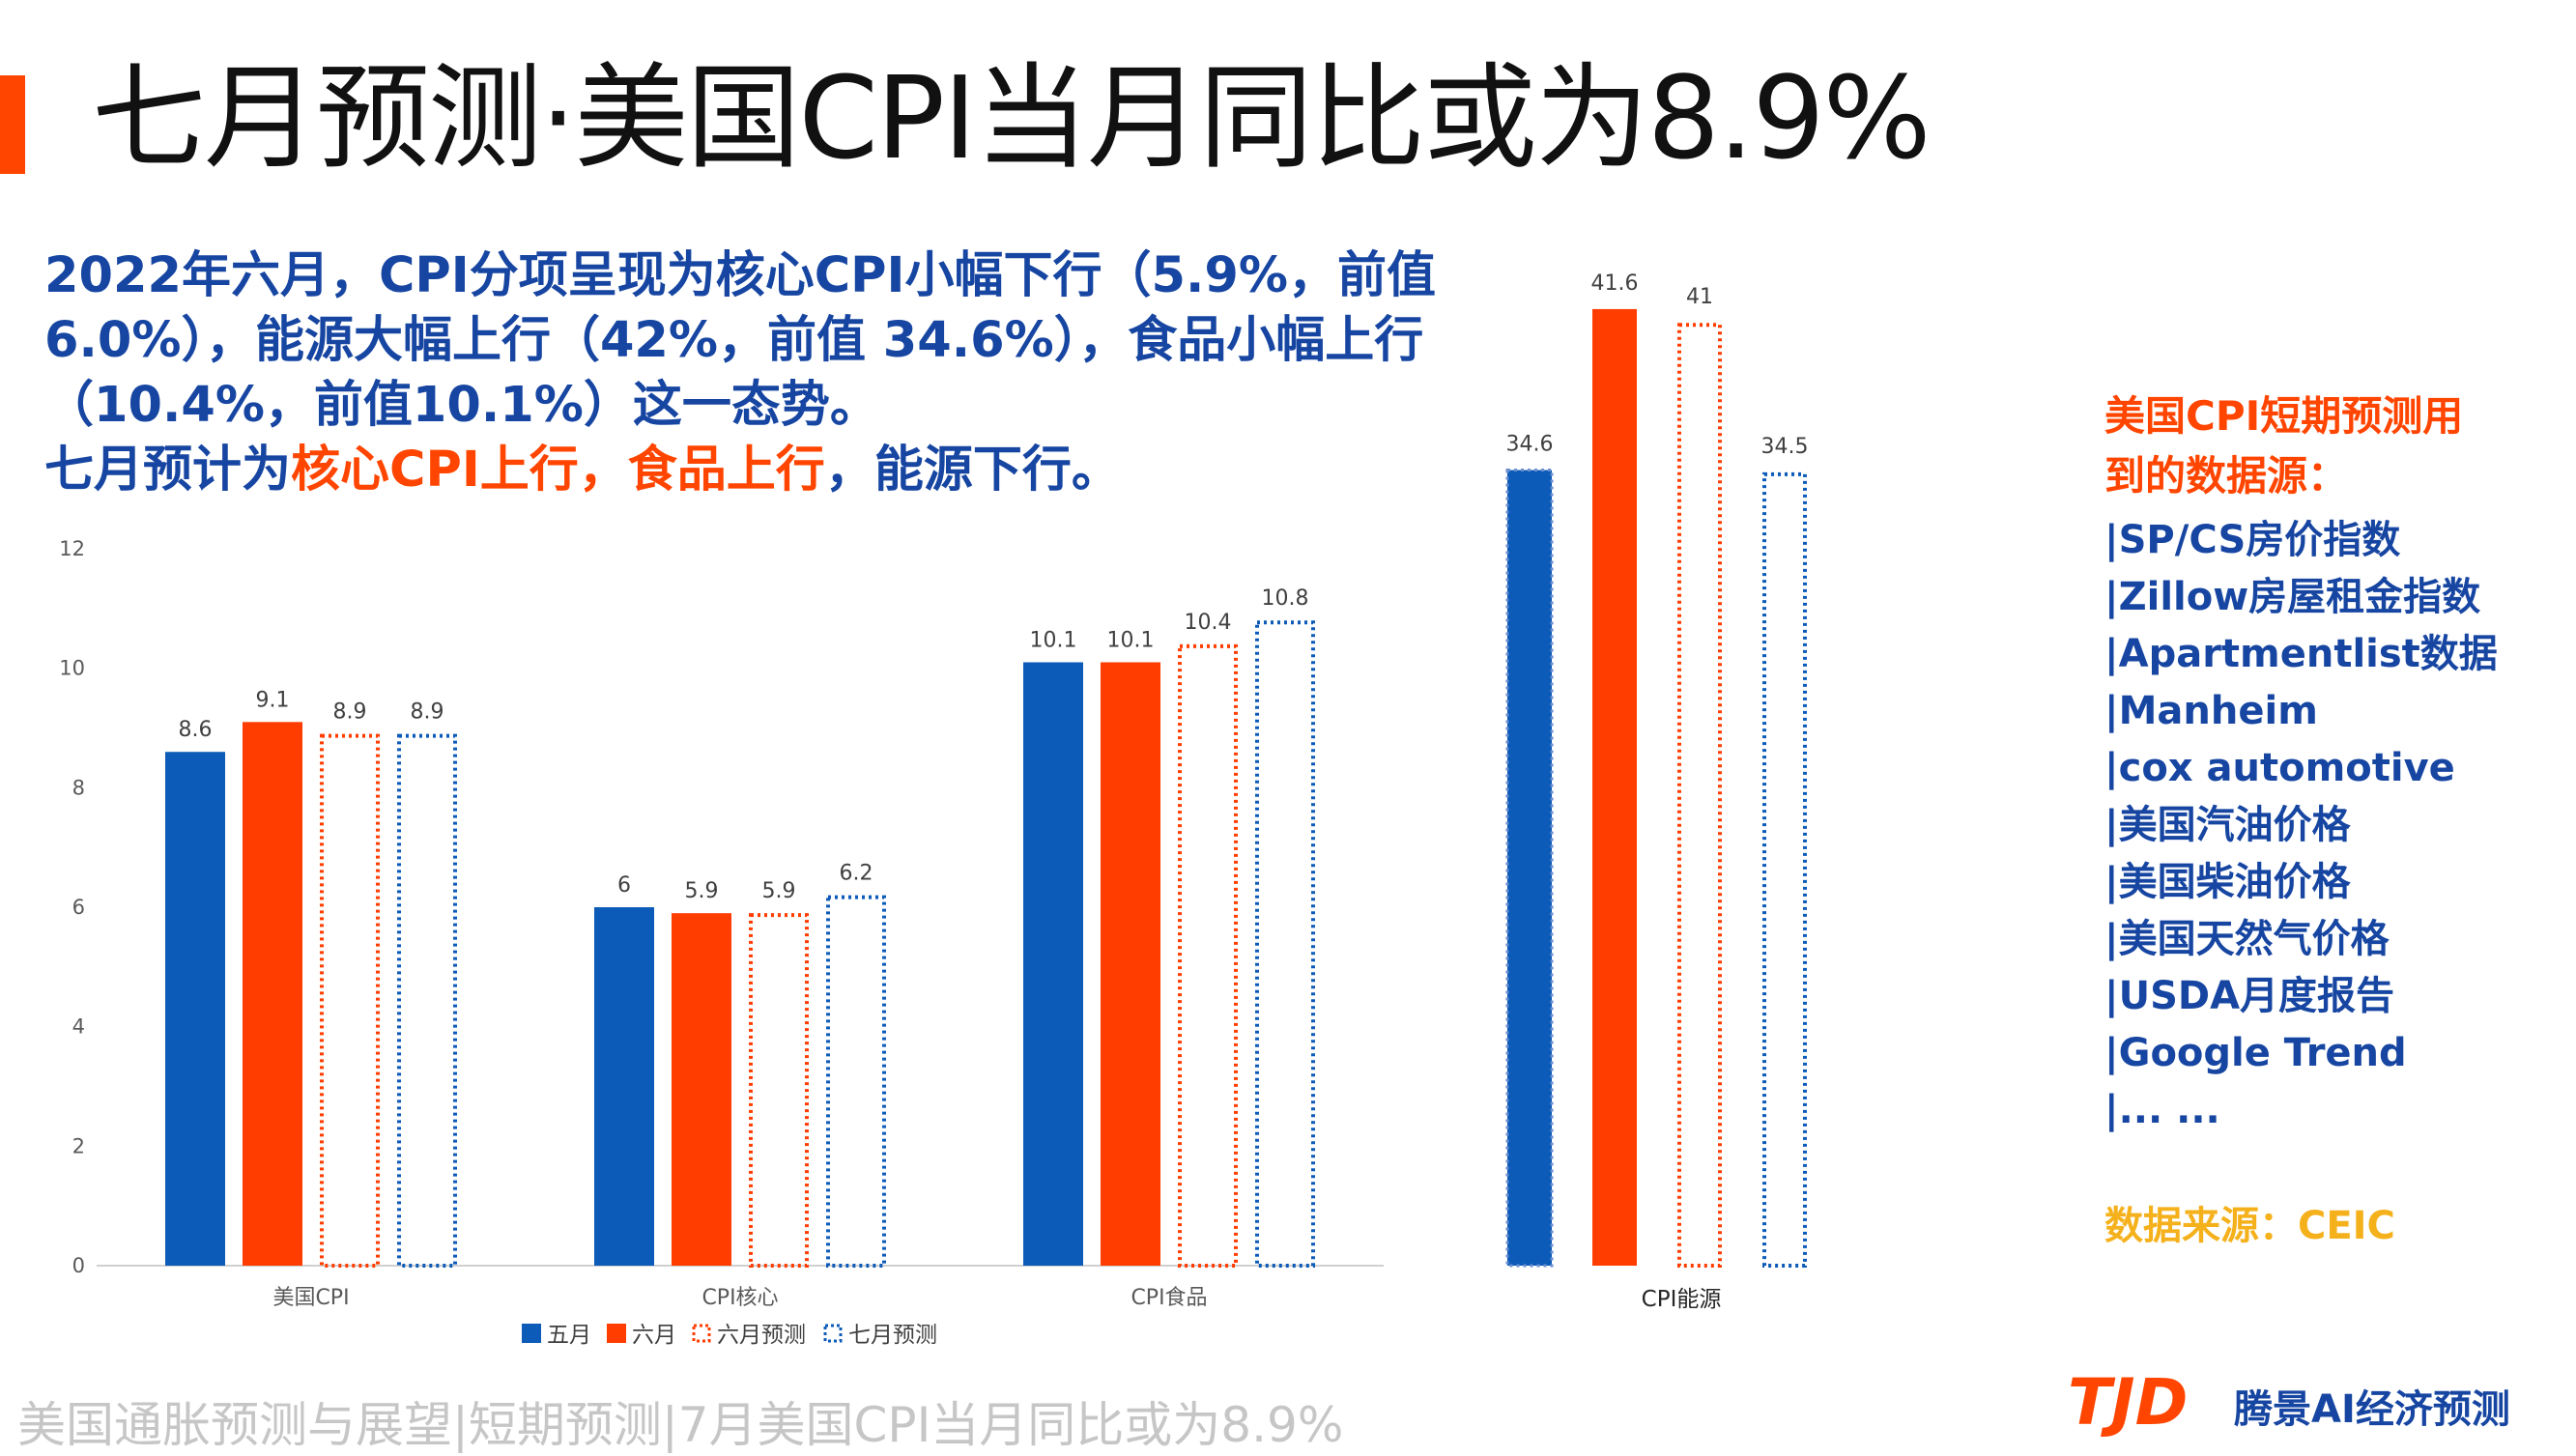  Describe the element at coordinates (2253, 540) in the screenshot. I see `source-item: |SP/CS房价指数` at that location.